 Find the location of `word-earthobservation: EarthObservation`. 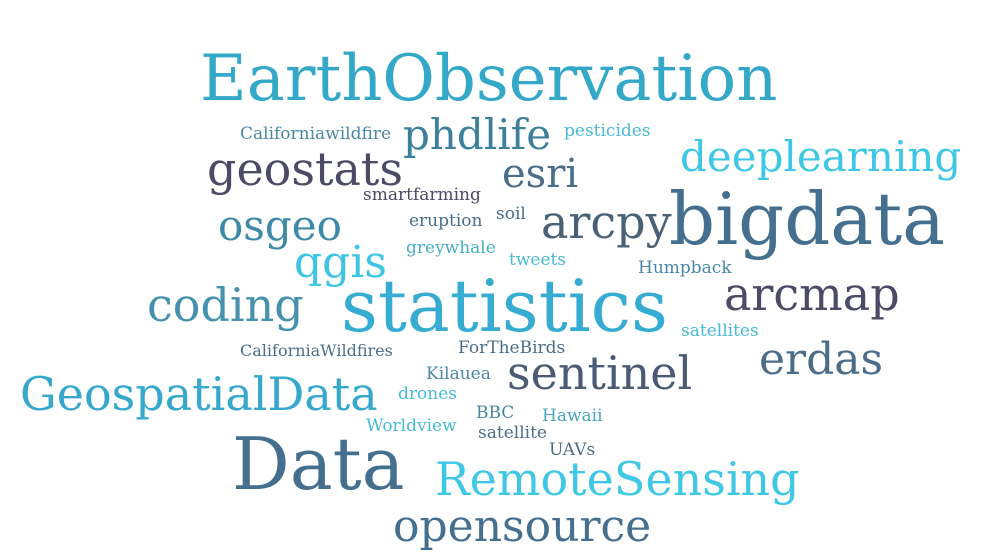

word-earthobservation: EarthObservation is located at coordinates (489, 79).